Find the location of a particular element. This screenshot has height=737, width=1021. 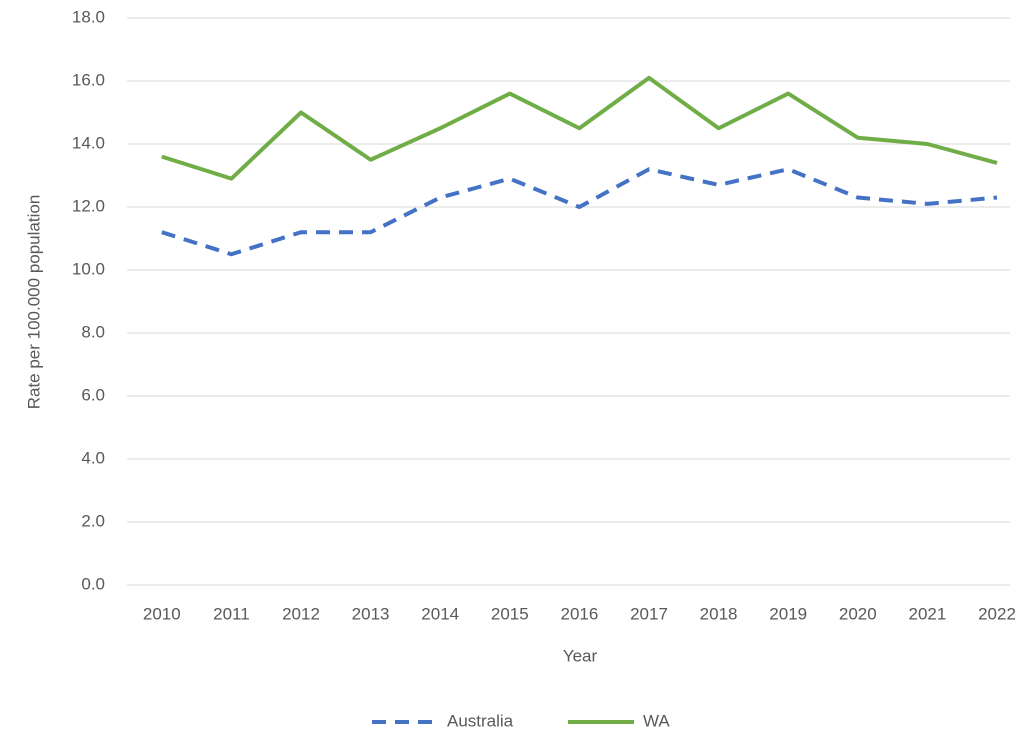

y-tick-label: 2.0 is located at coordinates (93, 520).